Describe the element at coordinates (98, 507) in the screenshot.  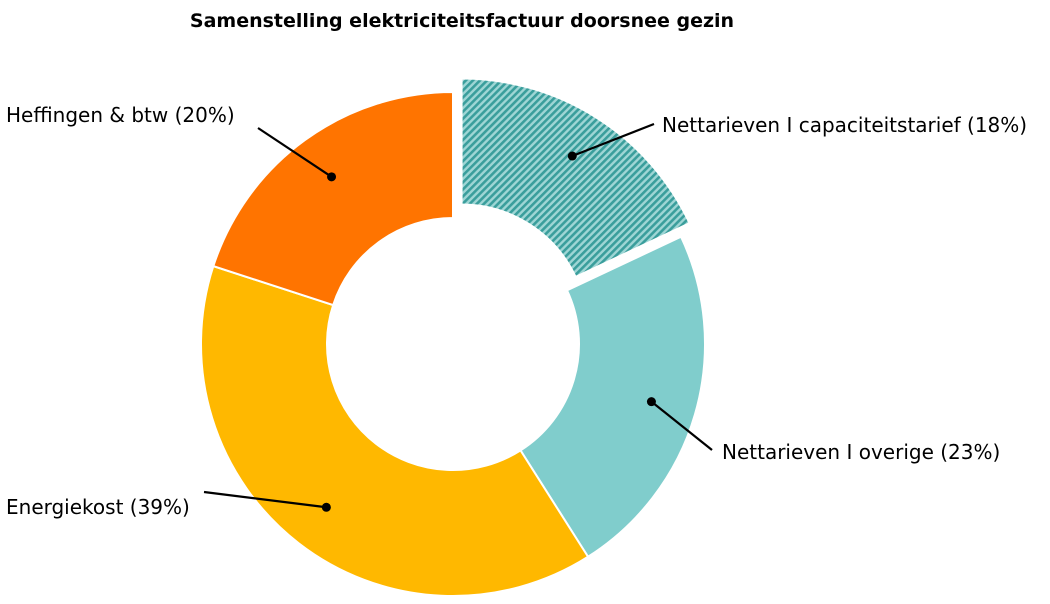
I see `data-label-3: Energiekost (39%)` at that location.